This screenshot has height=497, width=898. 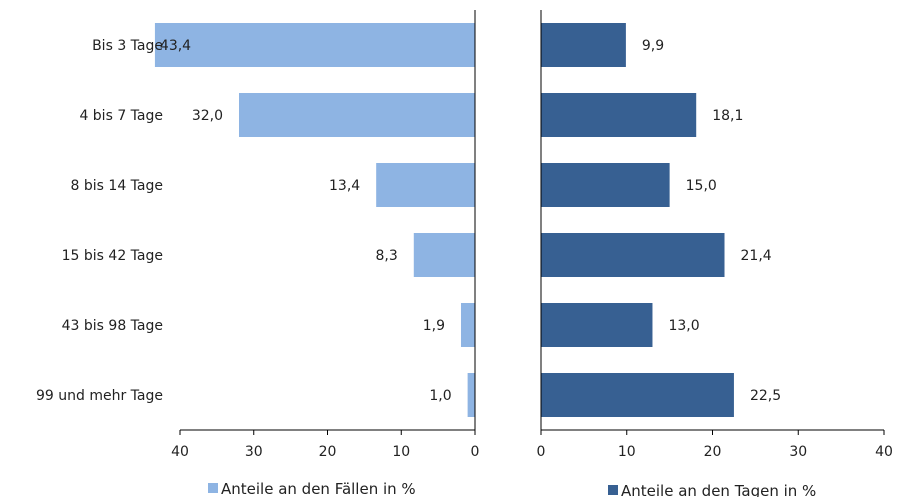 I want to click on data-label-faelle-0: 43,4, so click(x=175, y=46).